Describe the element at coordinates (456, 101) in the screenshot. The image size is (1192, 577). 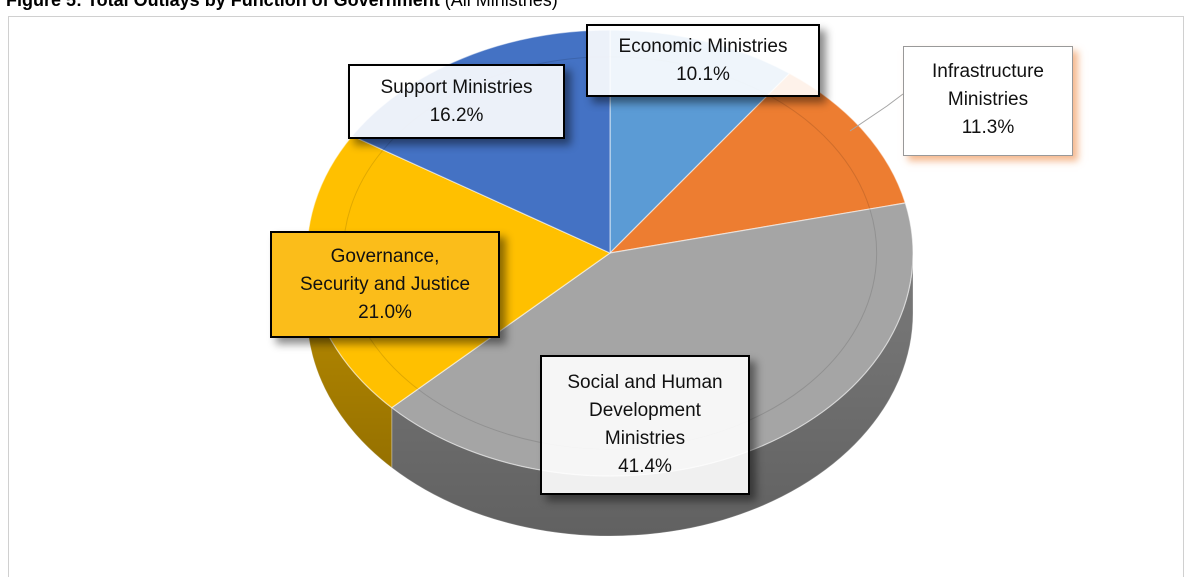
I see `data-label-4: Support Ministries 16.2%` at that location.